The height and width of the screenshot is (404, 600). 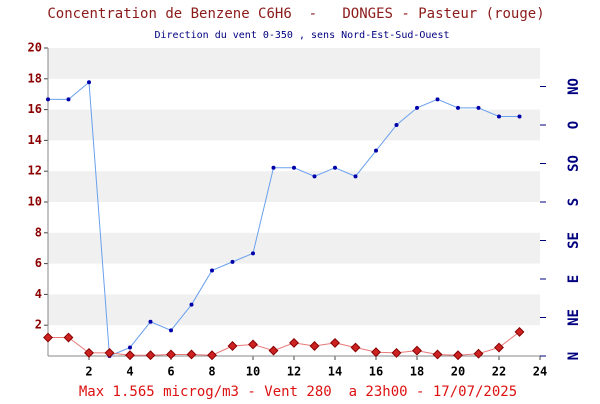 I want to click on x-tick-label: 16, so click(x=376, y=372).